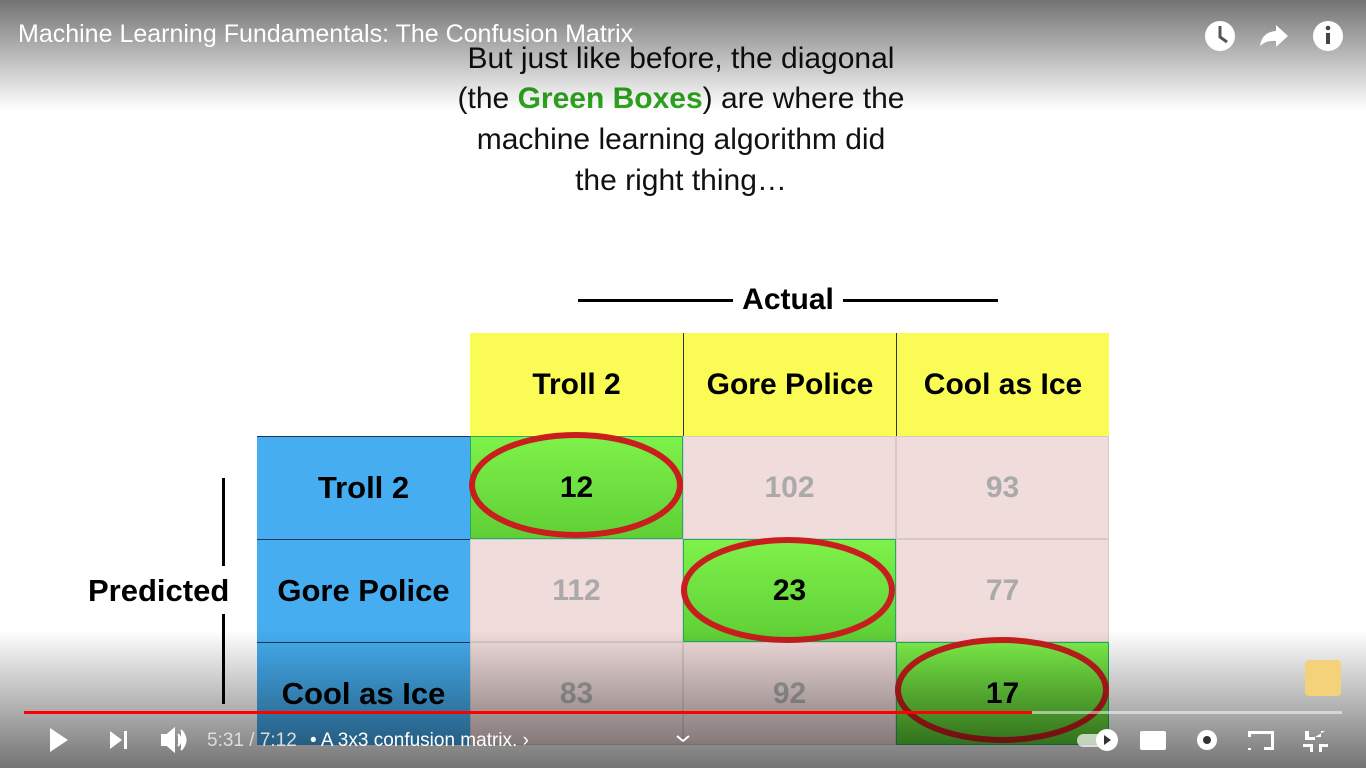  Describe the element at coordinates (683, 739) in the screenshot. I see `chapter-dropdown` at that location.